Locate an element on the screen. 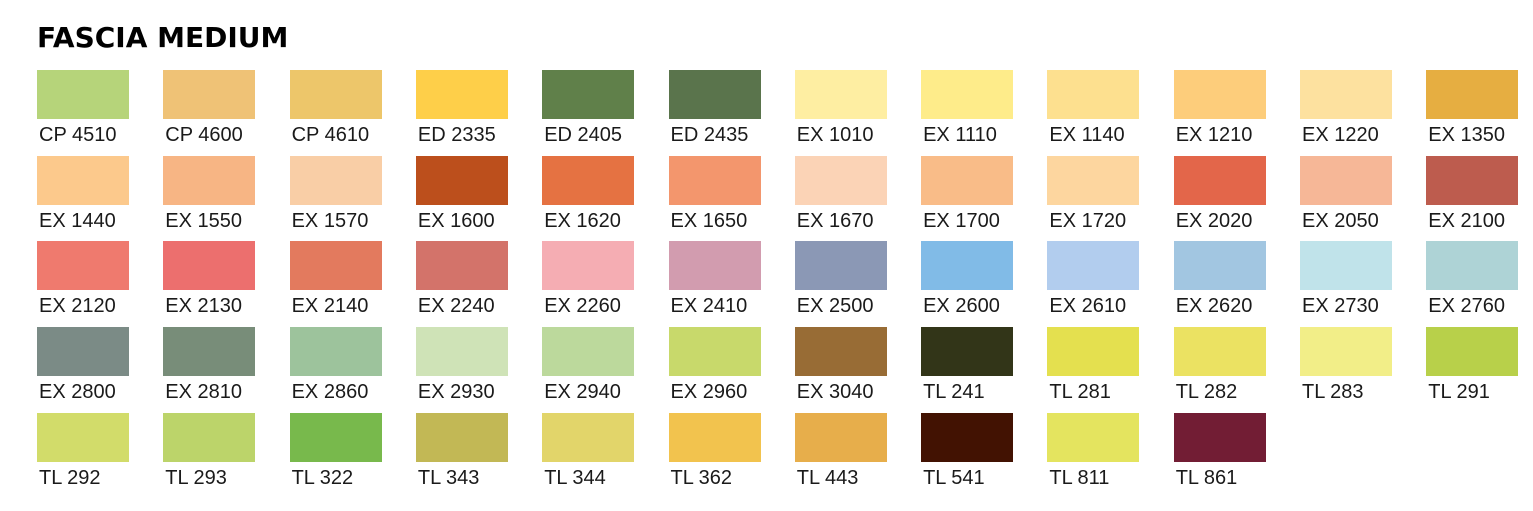 The image size is (1533, 511). color-swatch-card: EX 1570 is located at coordinates (337, 195).